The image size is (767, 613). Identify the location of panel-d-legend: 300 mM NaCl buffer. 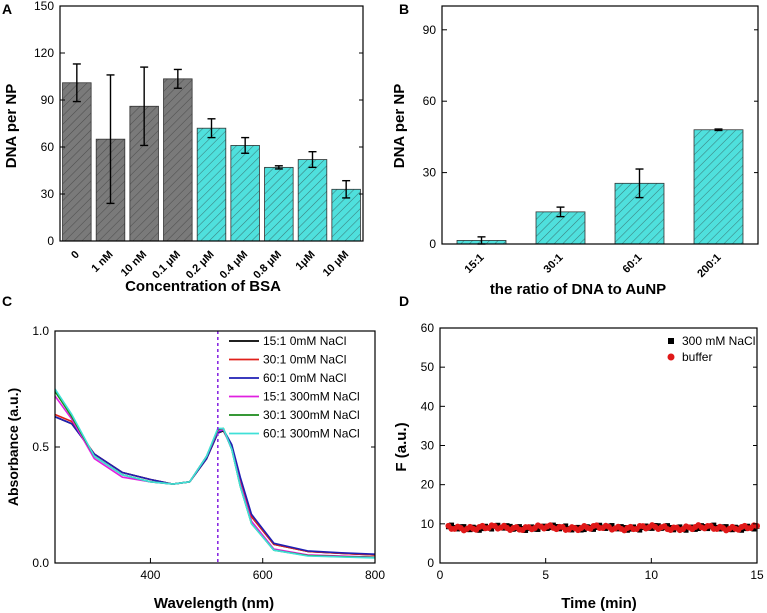
(711, 349).